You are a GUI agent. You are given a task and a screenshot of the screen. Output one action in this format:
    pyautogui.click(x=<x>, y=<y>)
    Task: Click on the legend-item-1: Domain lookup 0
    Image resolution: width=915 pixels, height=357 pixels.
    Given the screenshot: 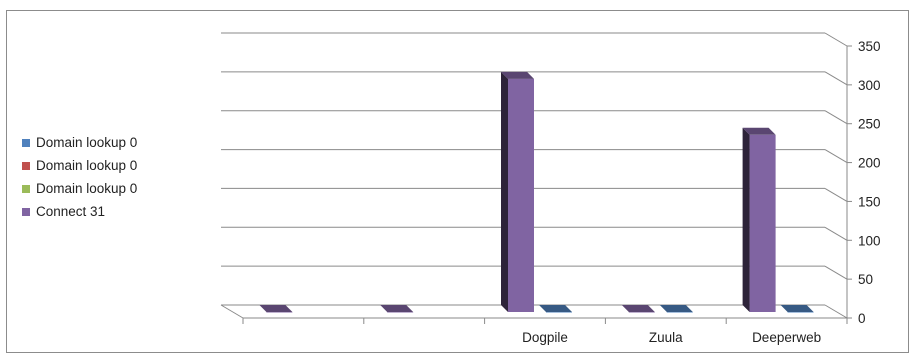 What is the action you would take?
    pyautogui.click(x=122, y=165)
    